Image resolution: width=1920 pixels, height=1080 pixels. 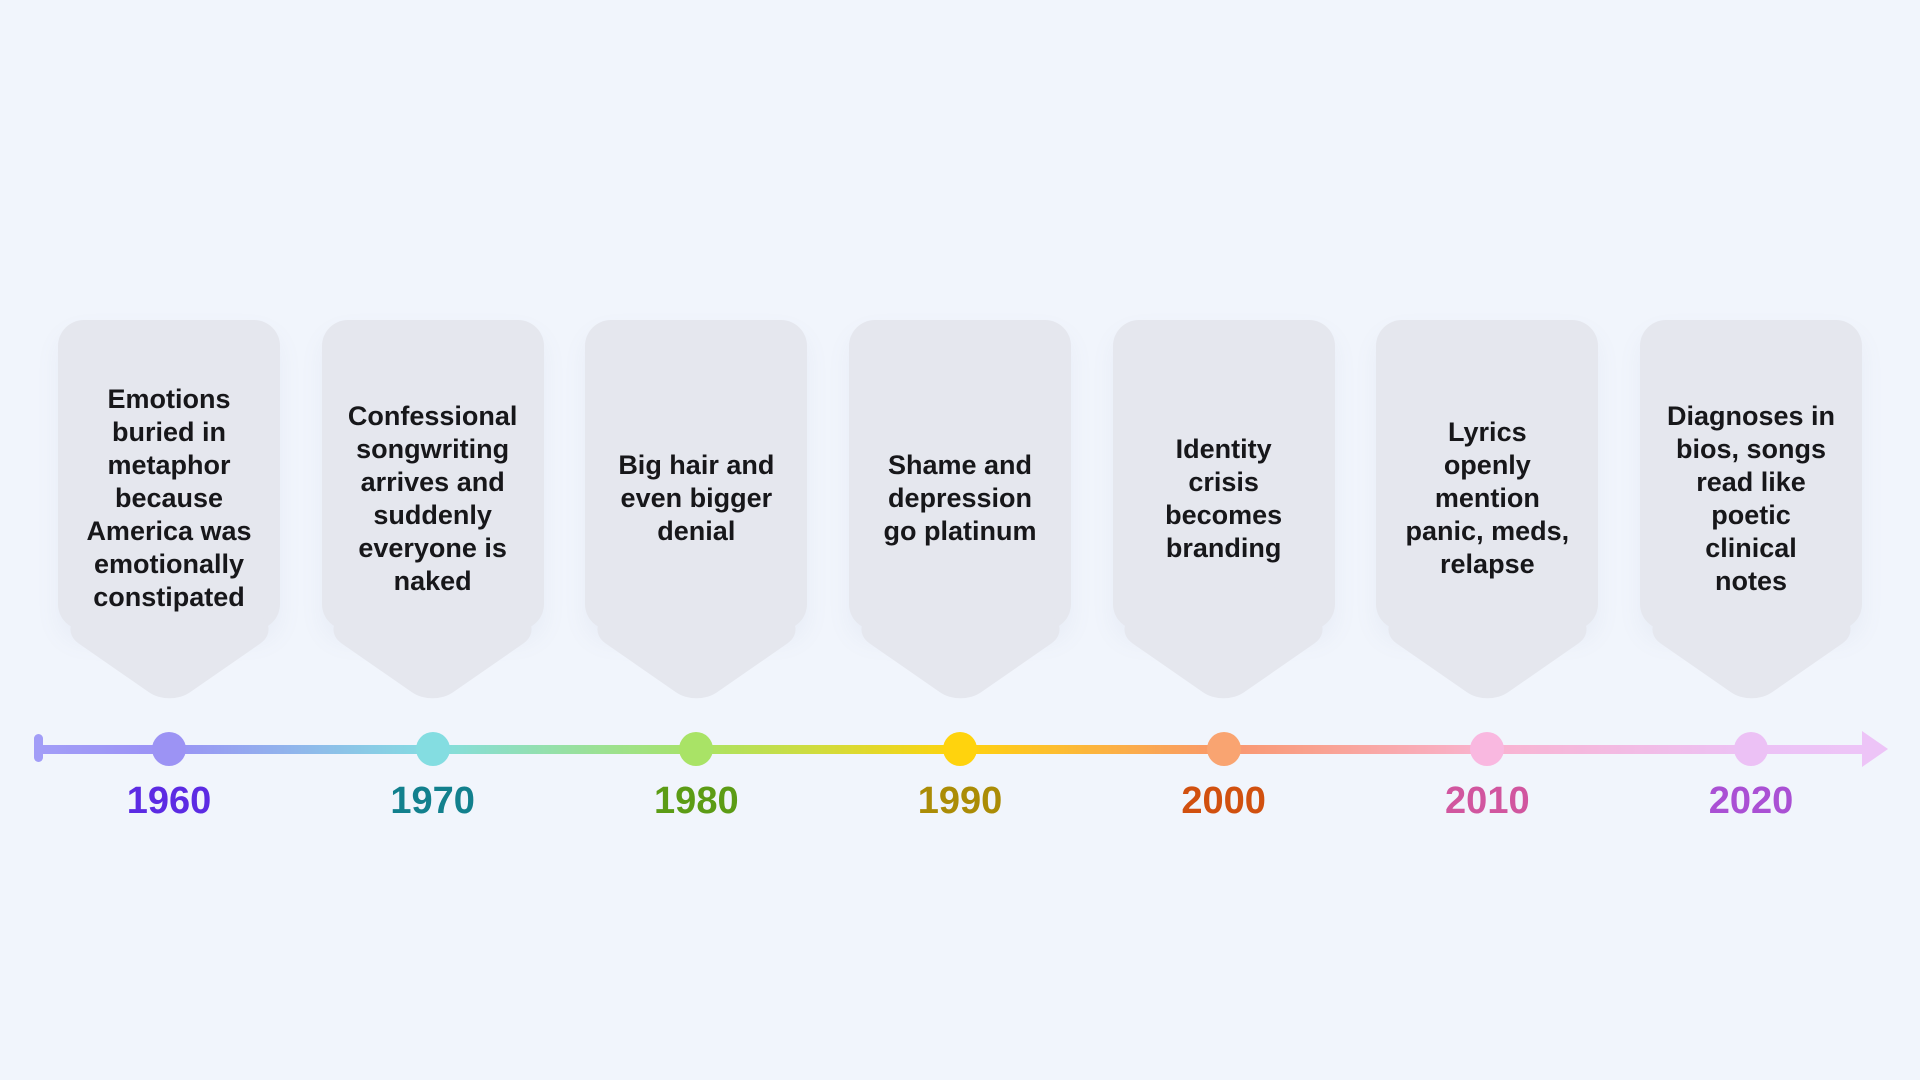 What do you see at coordinates (38, 748) in the screenshot?
I see `timeline-start-cap` at bounding box center [38, 748].